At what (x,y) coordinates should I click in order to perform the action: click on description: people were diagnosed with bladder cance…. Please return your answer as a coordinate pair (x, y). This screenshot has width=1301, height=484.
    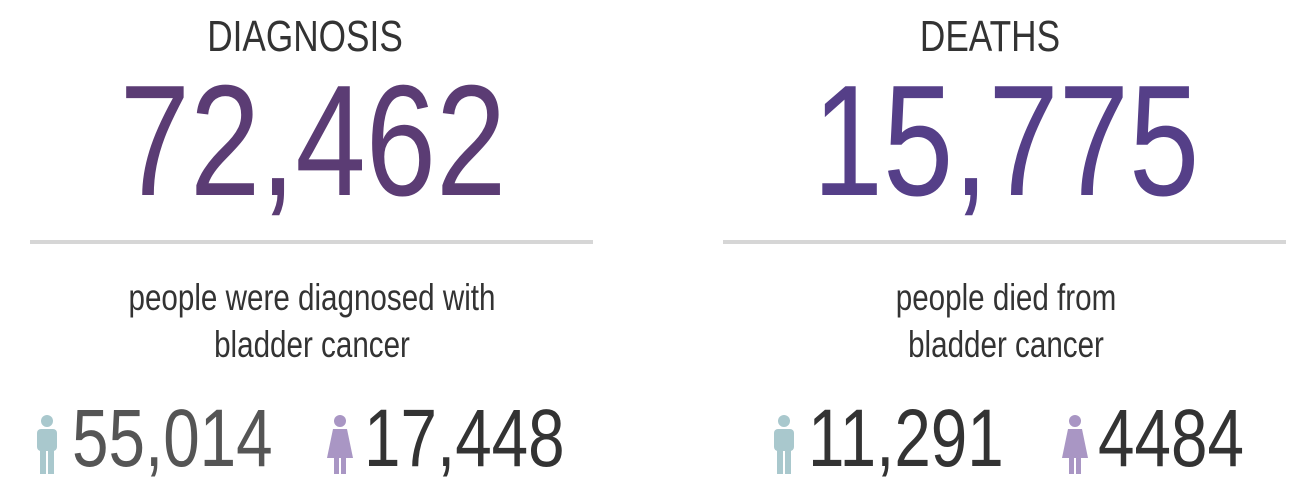
    Looking at the image, I should click on (312, 321).